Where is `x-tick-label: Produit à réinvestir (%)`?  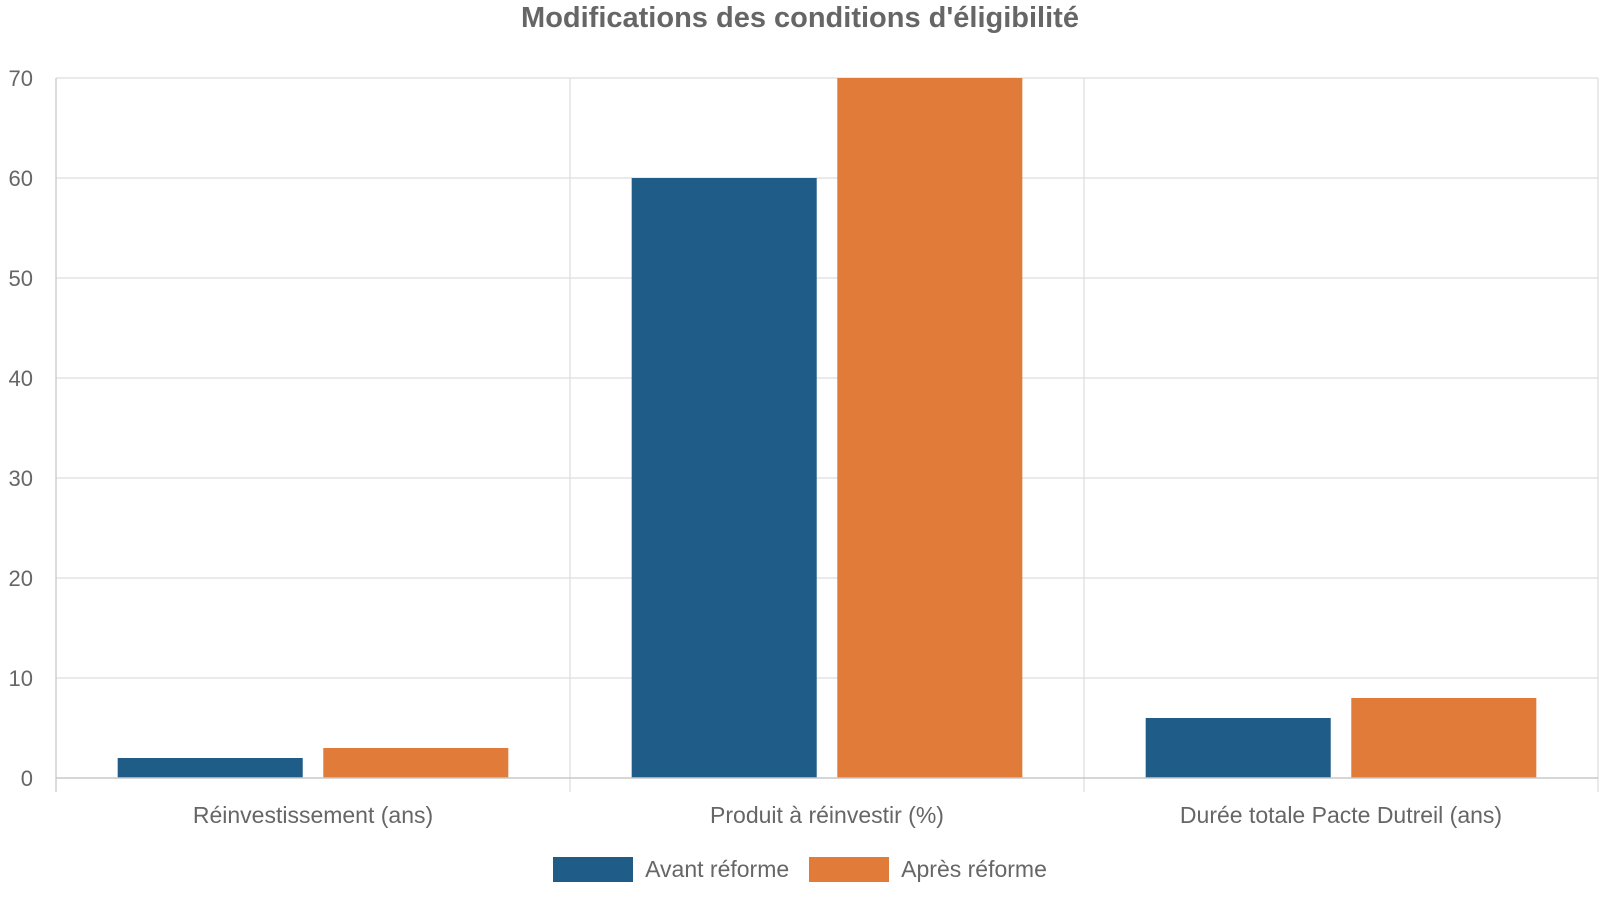 x-tick-label: Produit à réinvestir (%) is located at coordinates (827, 815).